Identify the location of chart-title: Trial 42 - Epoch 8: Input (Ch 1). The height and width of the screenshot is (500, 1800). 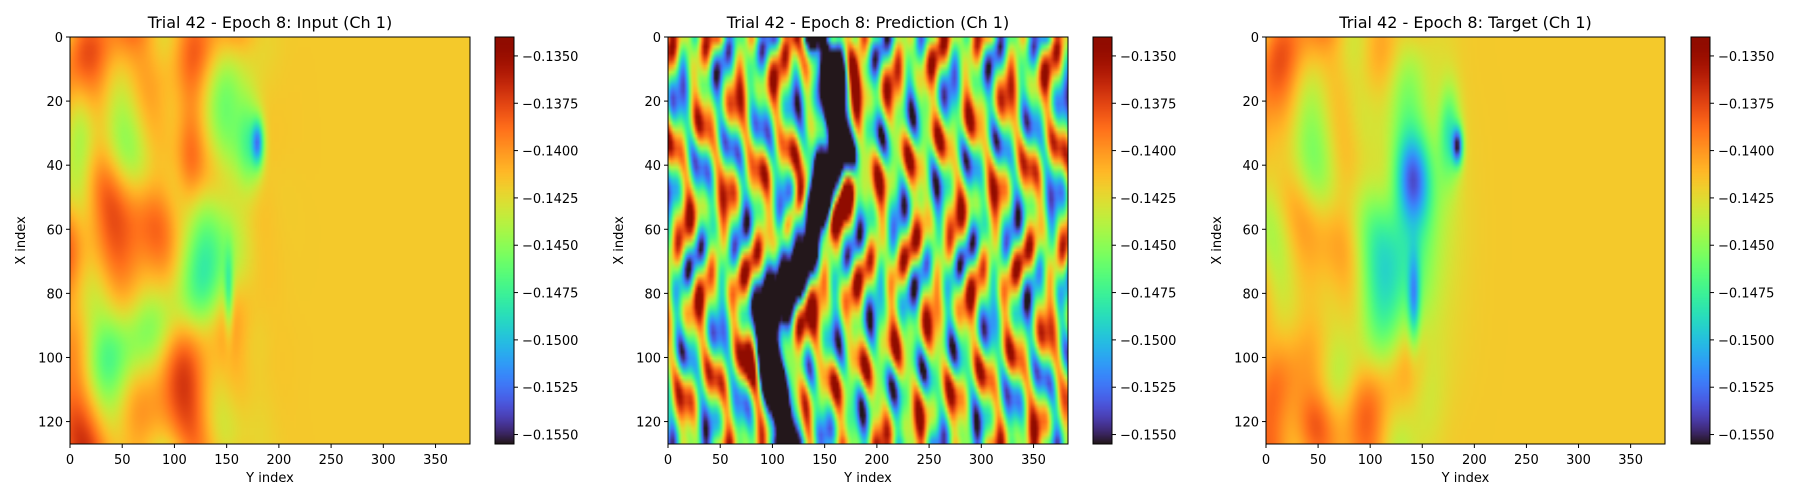
(269, 22).